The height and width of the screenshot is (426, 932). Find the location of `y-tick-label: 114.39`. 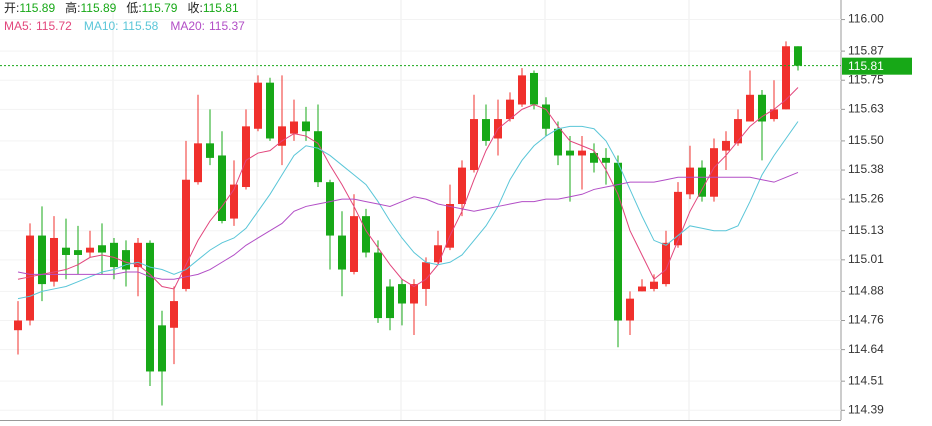

y-tick-label: 114.39 is located at coordinates (866, 409).